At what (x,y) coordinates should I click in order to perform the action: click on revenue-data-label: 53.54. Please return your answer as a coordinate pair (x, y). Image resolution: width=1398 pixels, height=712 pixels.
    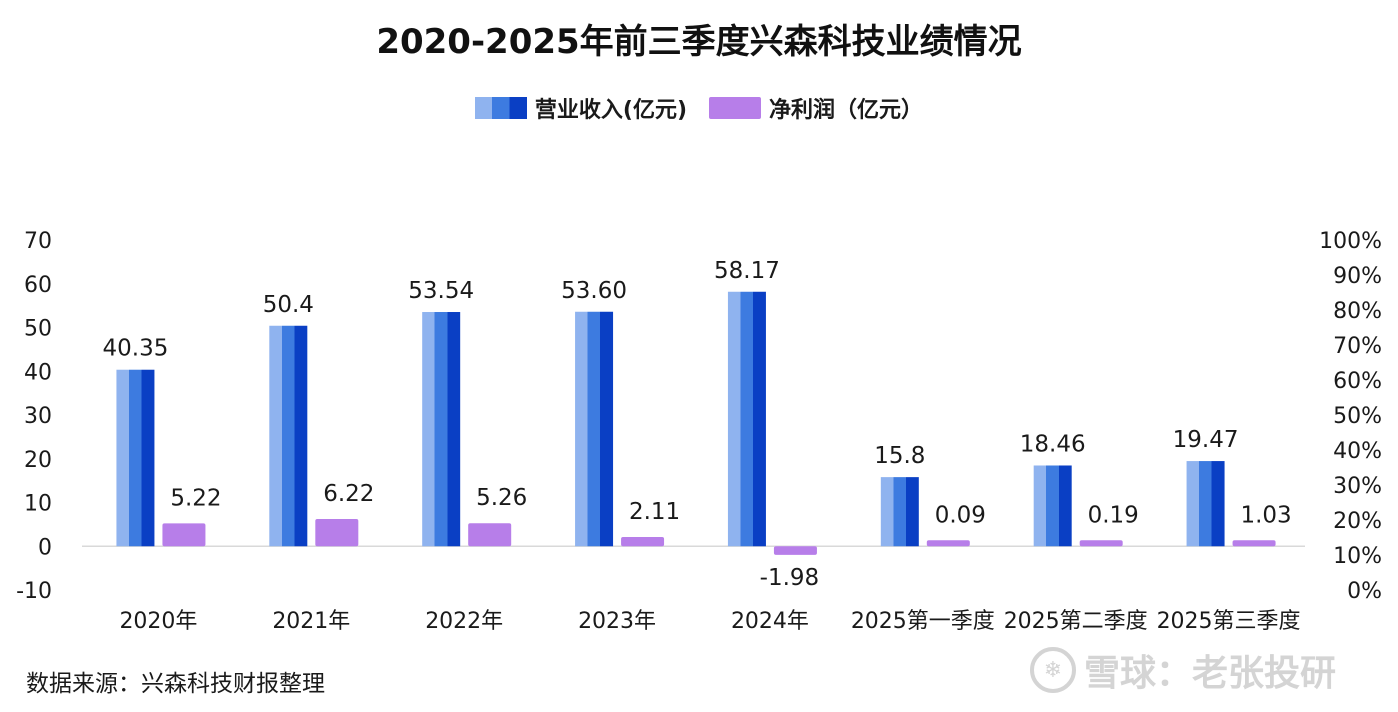
    Looking at the image, I should click on (441, 291).